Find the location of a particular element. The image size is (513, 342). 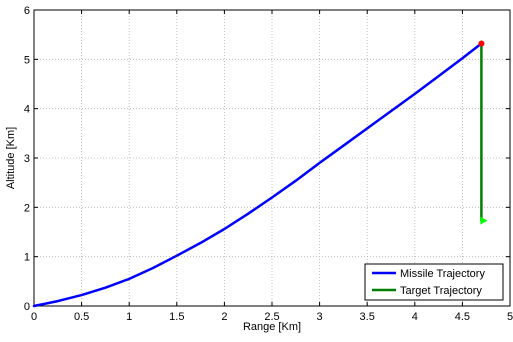

x-tick-label: 1.5 is located at coordinates (176, 317).